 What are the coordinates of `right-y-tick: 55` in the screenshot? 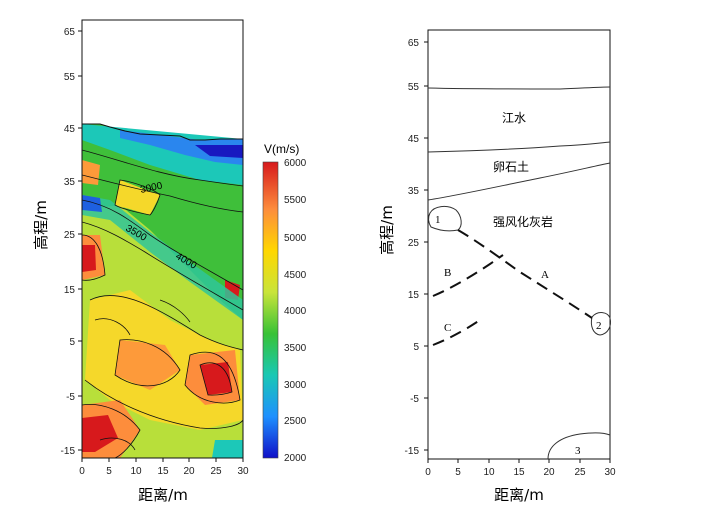 It's located at (414, 87).